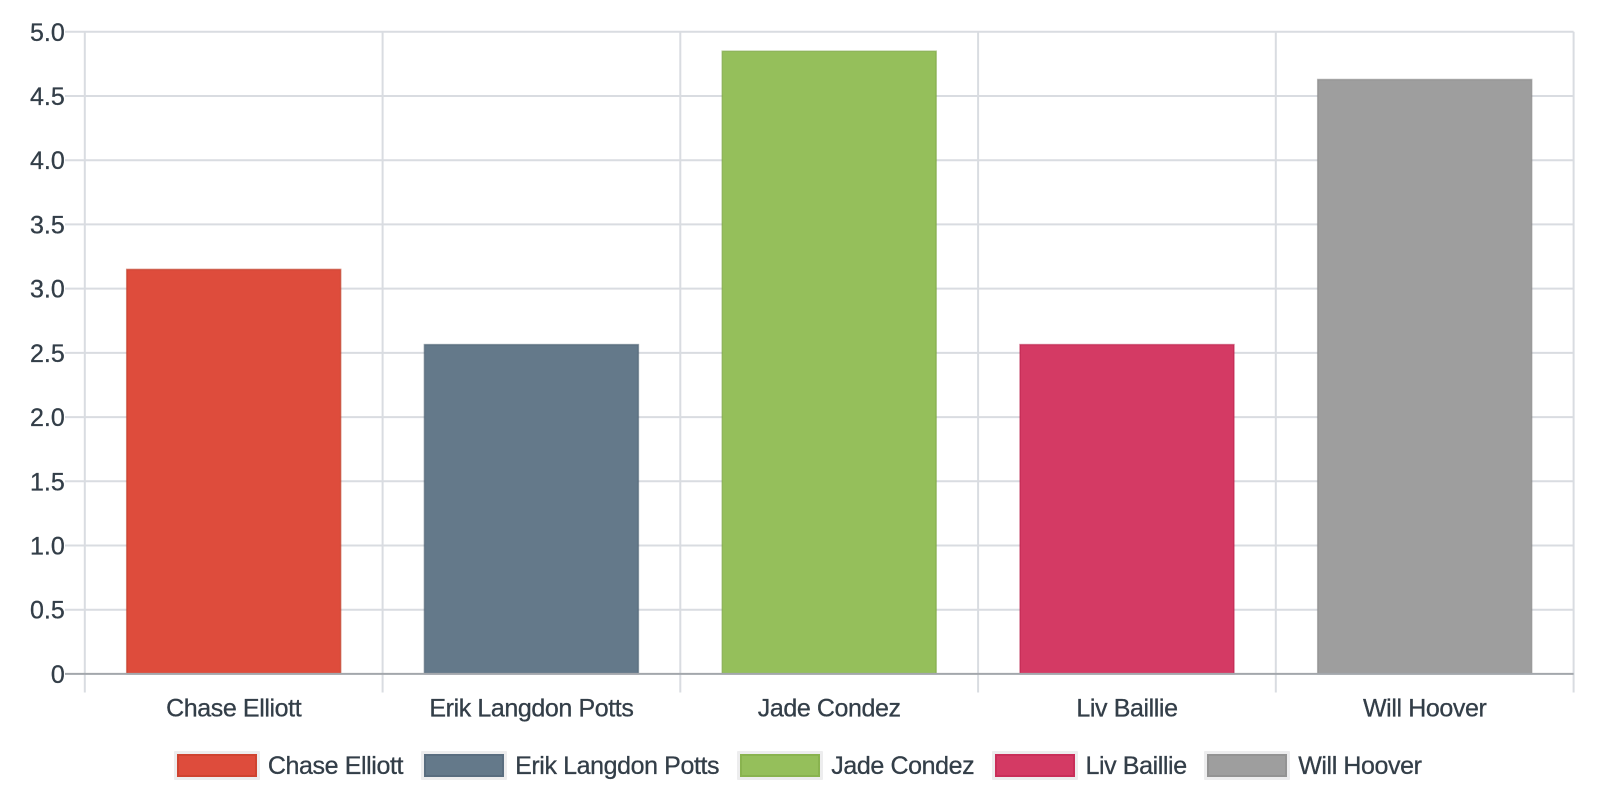 This screenshot has height=792, width=1604. Describe the element at coordinates (47, 225) in the screenshot. I see `svg-text: 3.5` at that location.